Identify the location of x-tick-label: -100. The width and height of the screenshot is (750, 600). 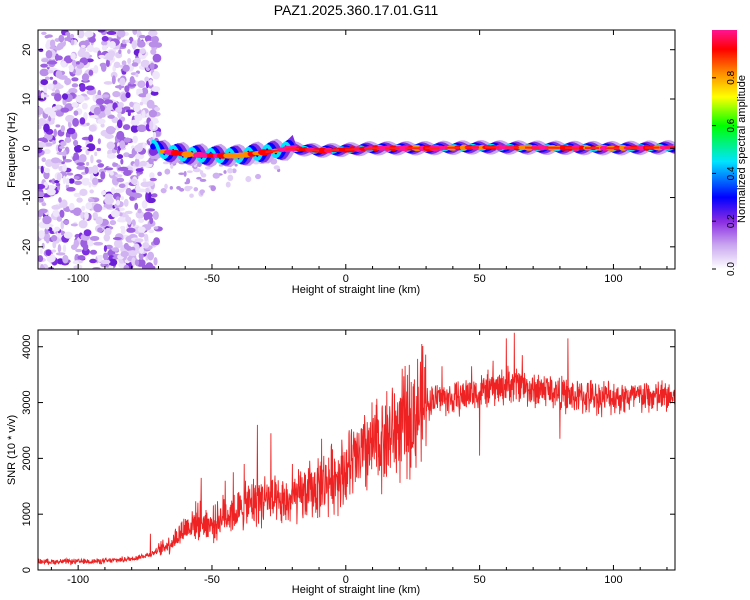
(78, 279).